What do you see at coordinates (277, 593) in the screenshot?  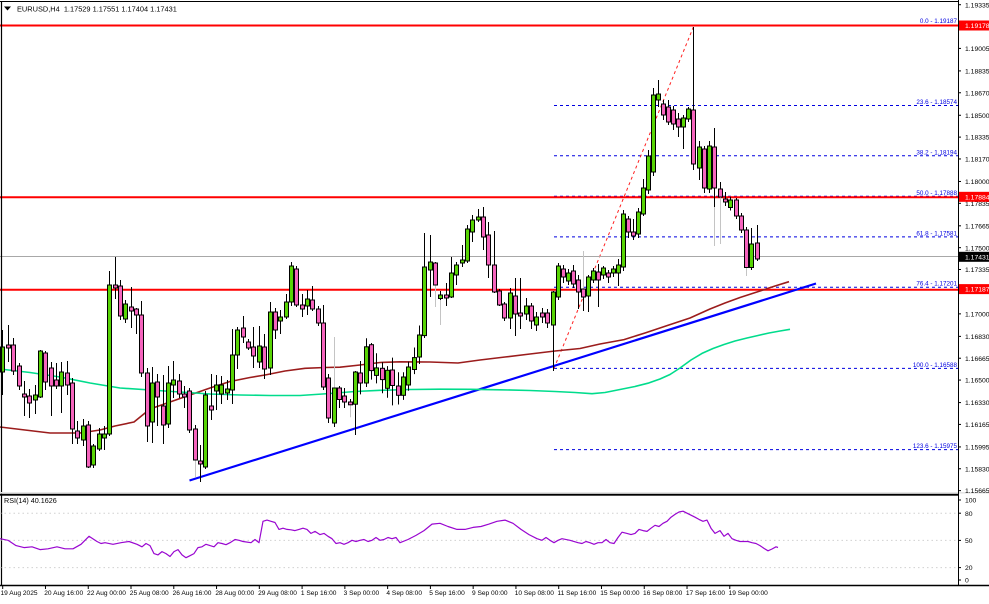 I see `svg-text: 29 Aug 08:00` at bounding box center [277, 593].